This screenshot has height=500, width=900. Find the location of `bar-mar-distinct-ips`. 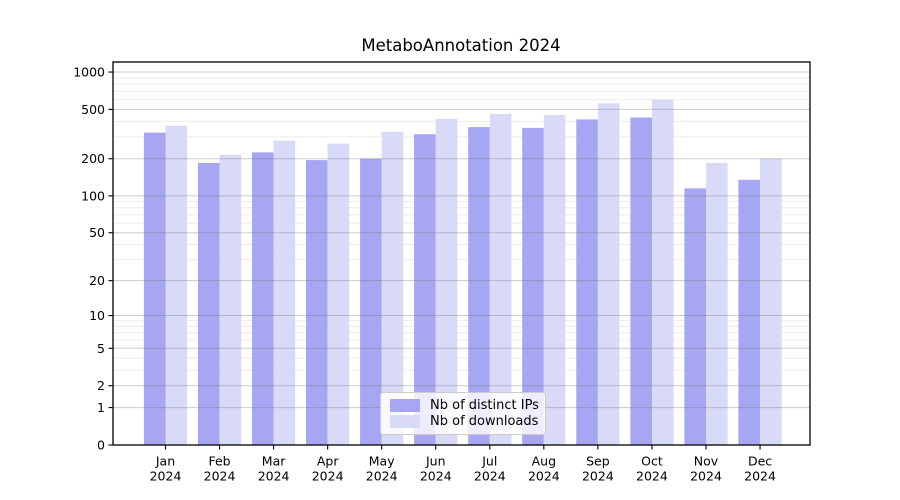

bar-mar-distinct-ips is located at coordinates (263, 298).